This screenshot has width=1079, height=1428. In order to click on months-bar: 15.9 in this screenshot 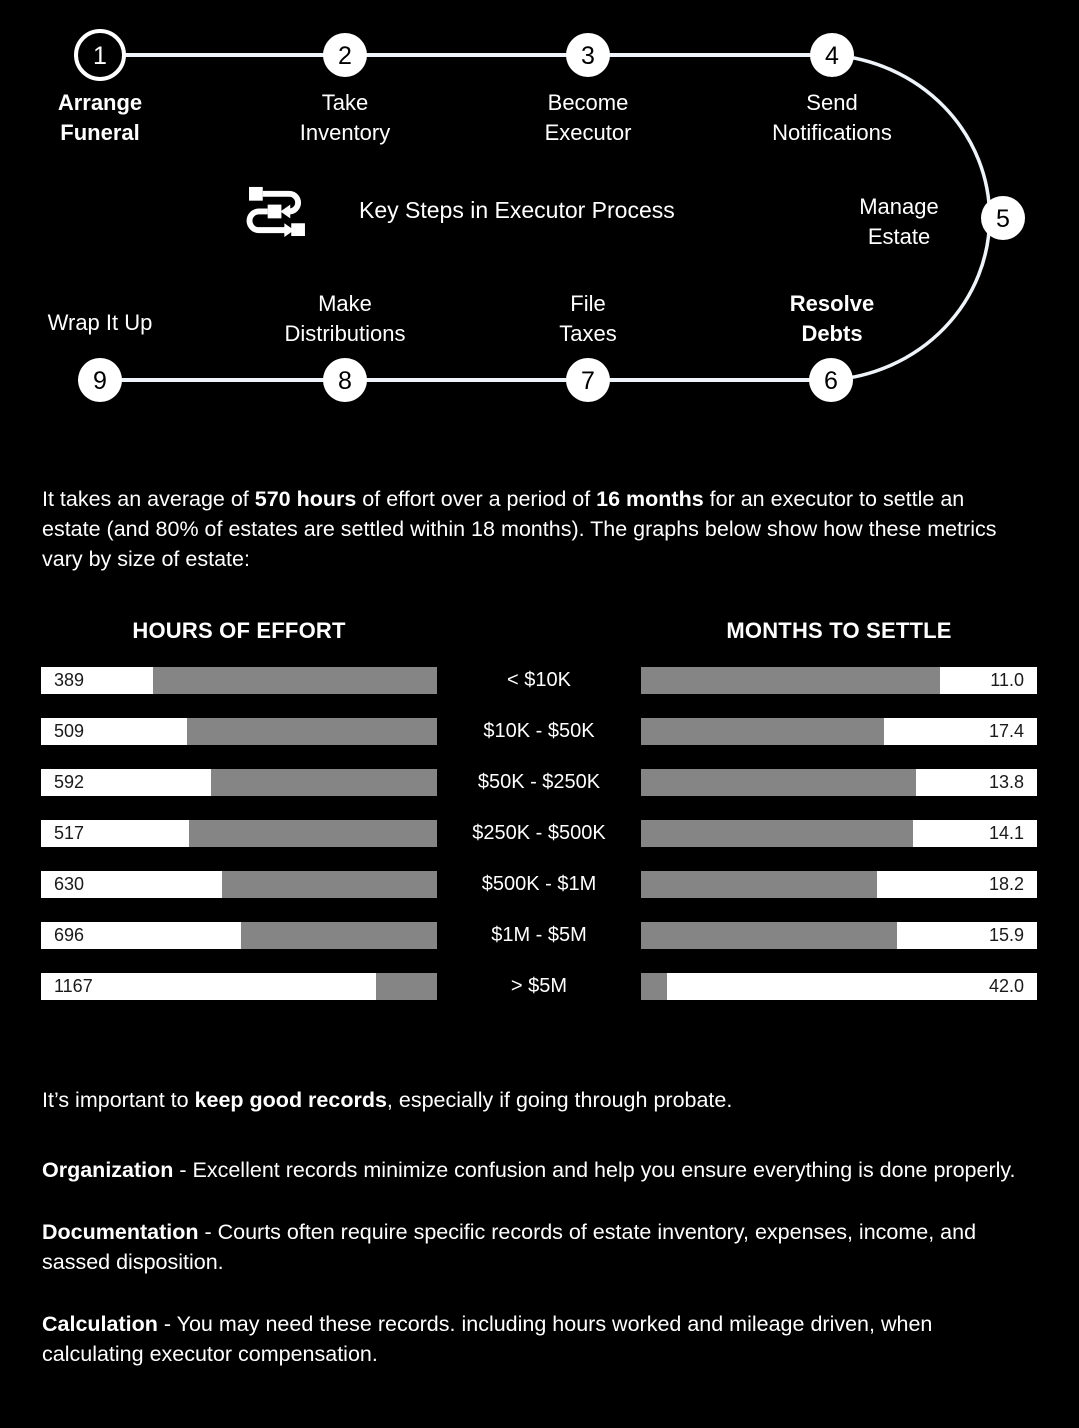, I will do `click(839, 935)`.